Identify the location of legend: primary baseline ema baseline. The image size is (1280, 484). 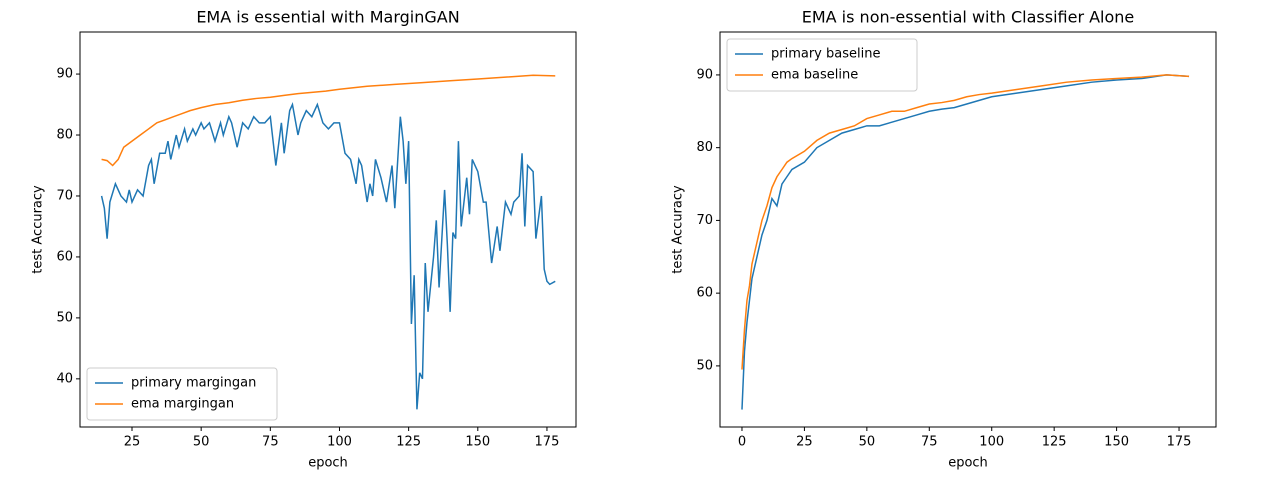
(822, 65).